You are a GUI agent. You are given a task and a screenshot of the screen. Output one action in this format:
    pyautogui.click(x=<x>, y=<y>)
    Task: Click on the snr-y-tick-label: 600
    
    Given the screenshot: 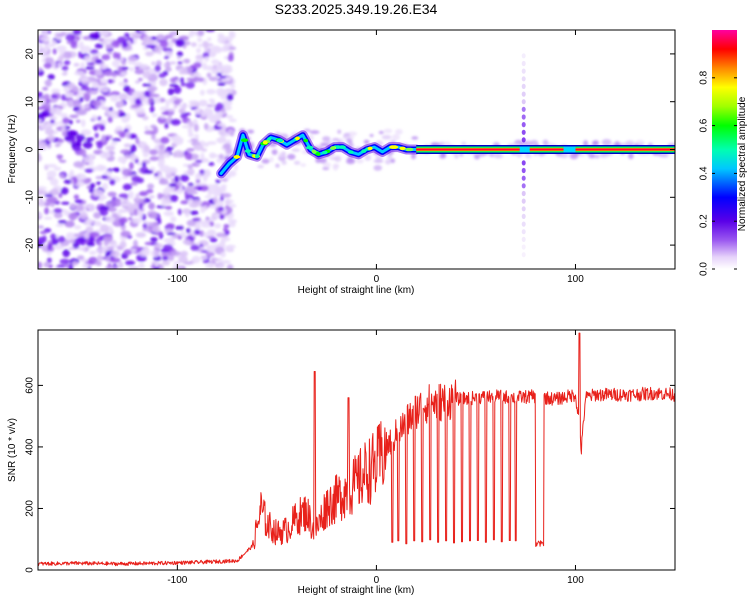 What is the action you would take?
    pyautogui.click(x=30, y=385)
    